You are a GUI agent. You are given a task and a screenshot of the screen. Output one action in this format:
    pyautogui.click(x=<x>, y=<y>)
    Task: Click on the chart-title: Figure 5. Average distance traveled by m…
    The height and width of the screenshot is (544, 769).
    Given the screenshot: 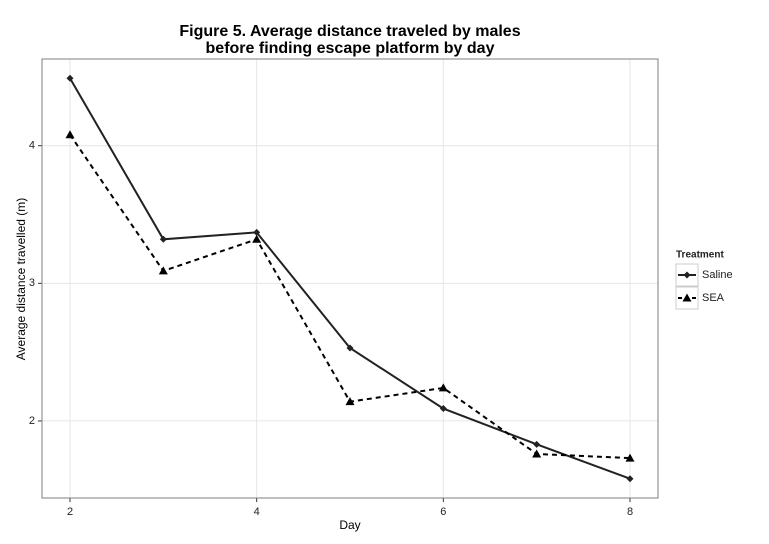 What is the action you would take?
    pyautogui.click(x=349, y=31)
    